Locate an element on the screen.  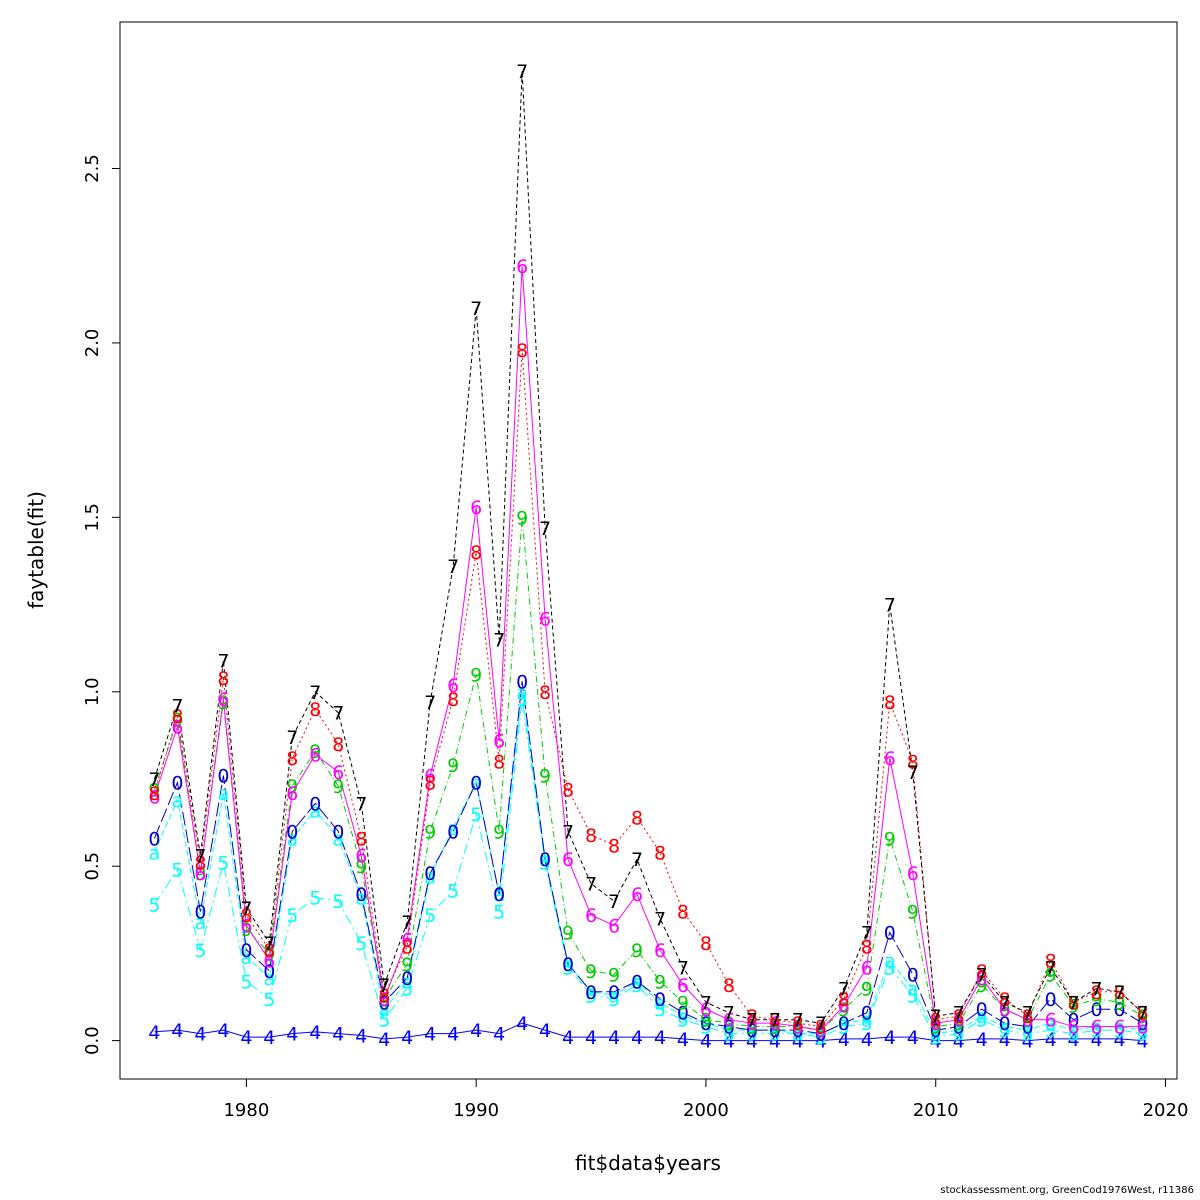
y-axis-title: faytable(fit) is located at coordinates (36, 550).